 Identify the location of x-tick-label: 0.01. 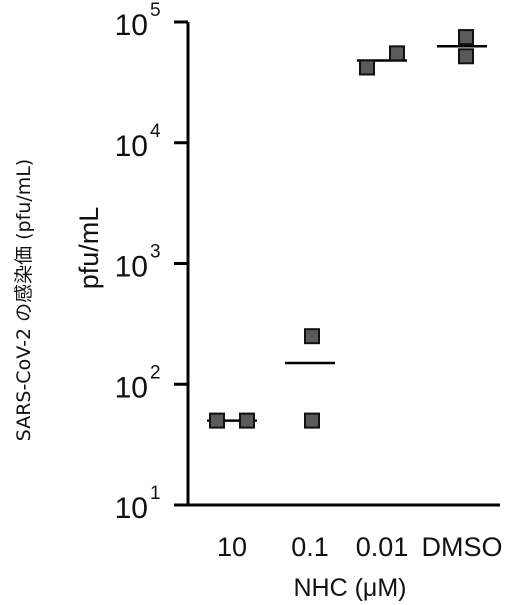
(382, 547).